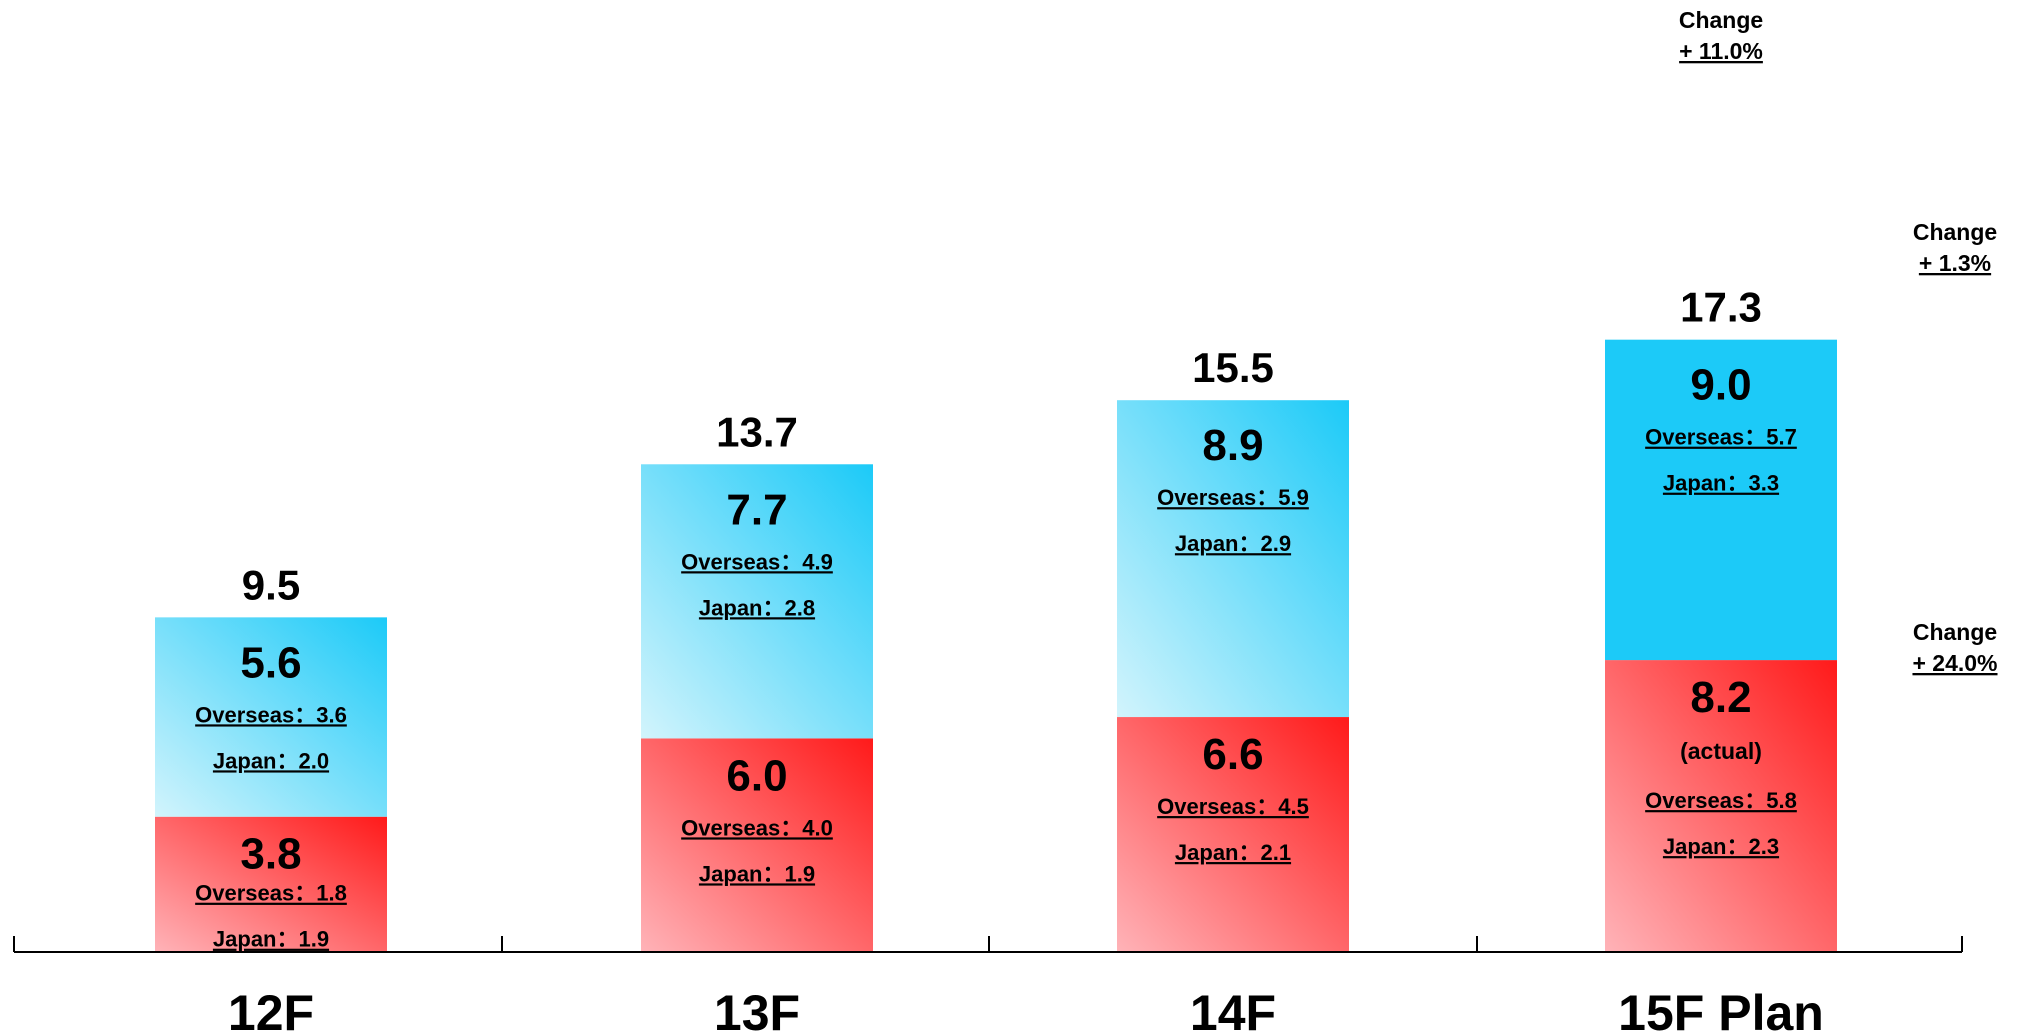 This screenshot has height=1036, width=2022. What do you see at coordinates (757, 827) in the screenshot?
I see `segment-breakdown-label: Overseas：4.0` at bounding box center [757, 827].